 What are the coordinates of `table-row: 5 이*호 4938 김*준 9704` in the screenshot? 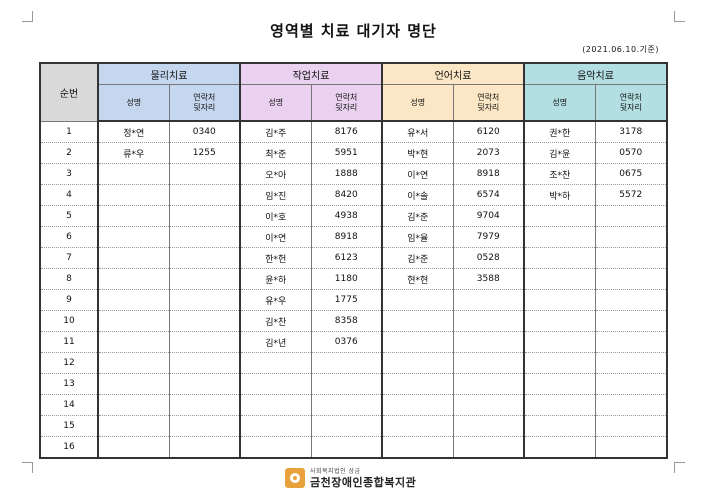 It's located at (353, 216).